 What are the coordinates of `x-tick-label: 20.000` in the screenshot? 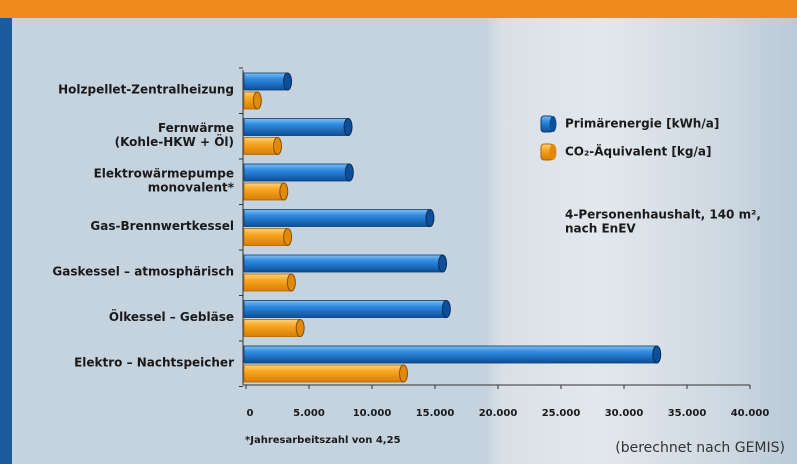 It's located at (498, 413).